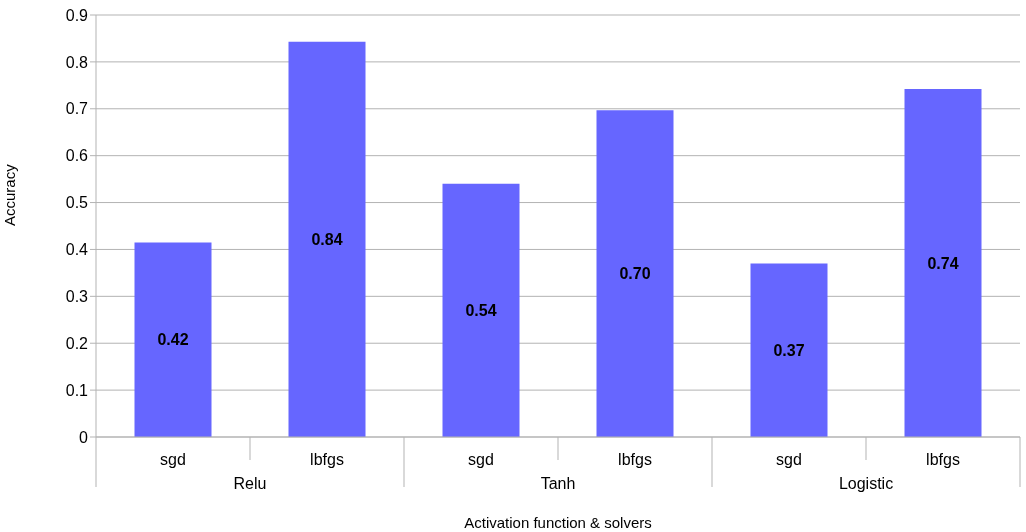  I want to click on data-label: 0.42, so click(173, 340).